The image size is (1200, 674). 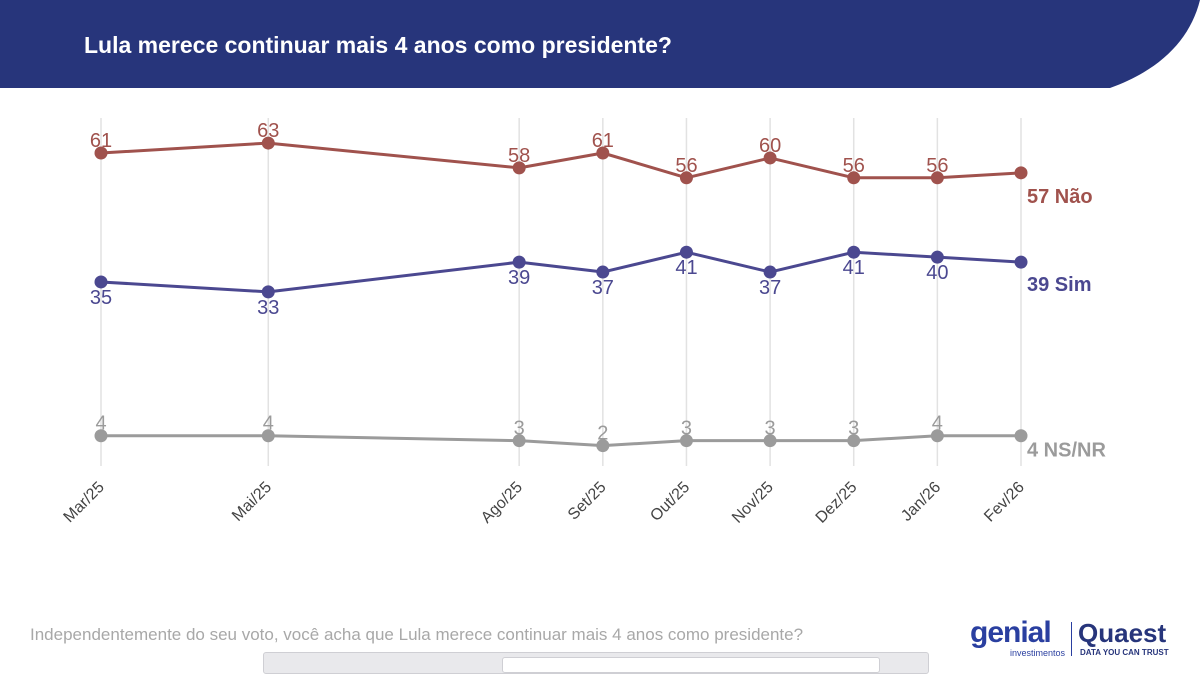 I want to click on genial-logo-subtitle: investimentos, so click(x=1038, y=653).